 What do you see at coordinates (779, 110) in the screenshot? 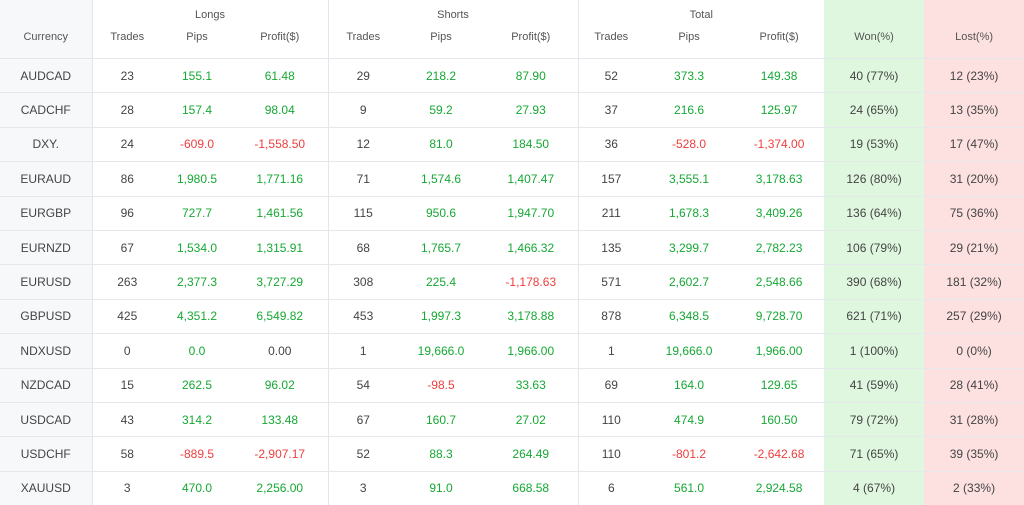
I see `cell-total-profit: 125.97` at bounding box center [779, 110].